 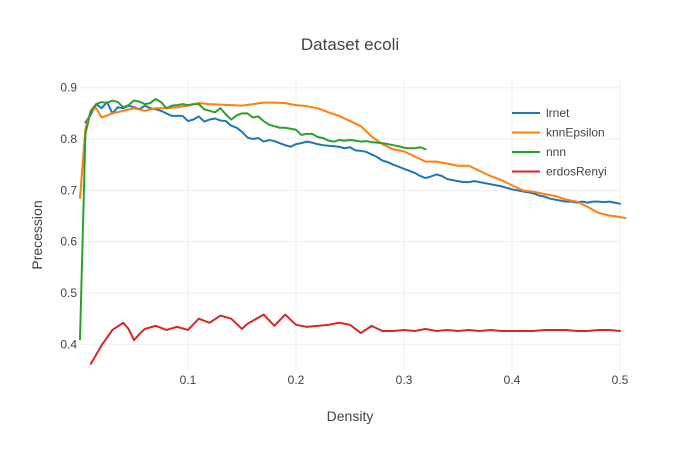 I want to click on legend-label: nnn, so click(x=556, y=152).